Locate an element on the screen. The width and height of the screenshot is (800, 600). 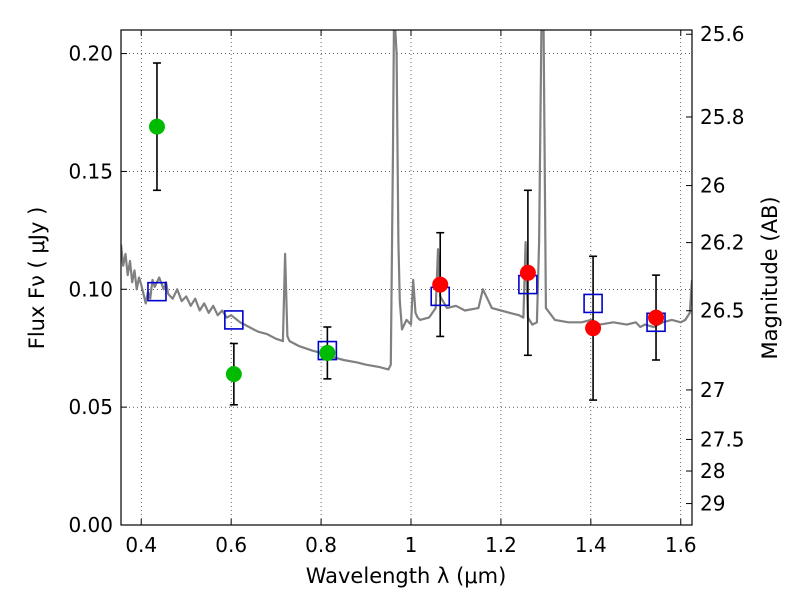
right-tick-label: 29 is located at coordinates (712, 504).